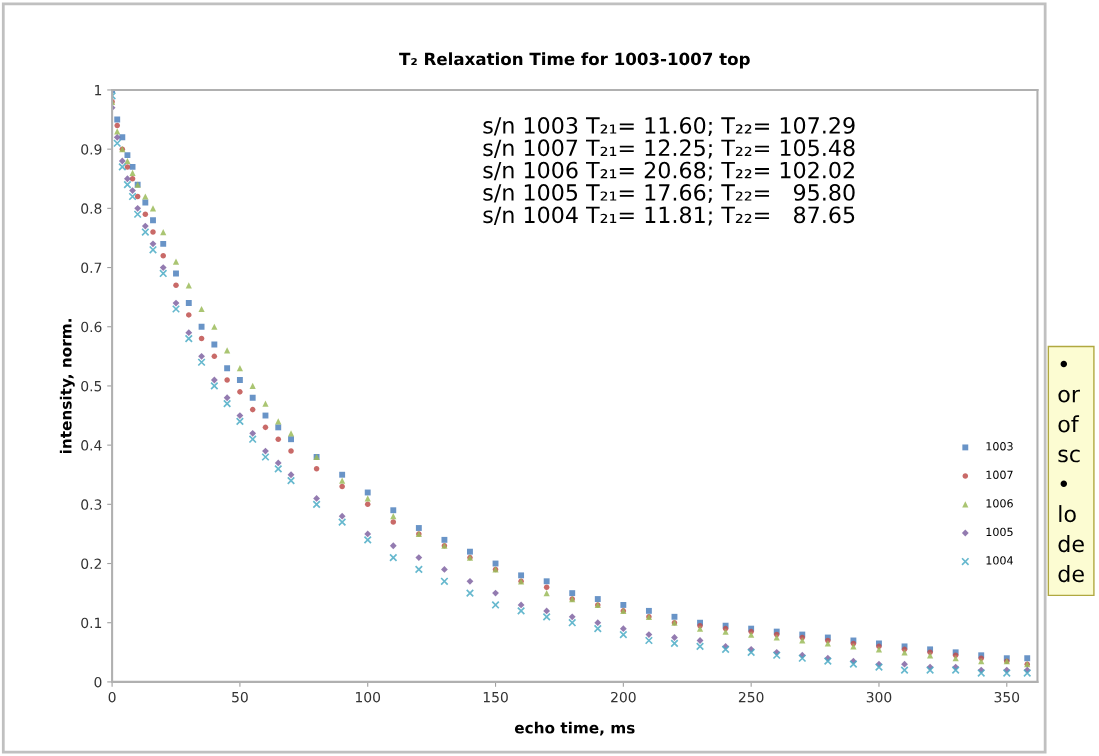 The image size is (1099, 756). Describe the element at coordinates (999, 446) in the screenshot. I see `legend-label: 1003` at that location.